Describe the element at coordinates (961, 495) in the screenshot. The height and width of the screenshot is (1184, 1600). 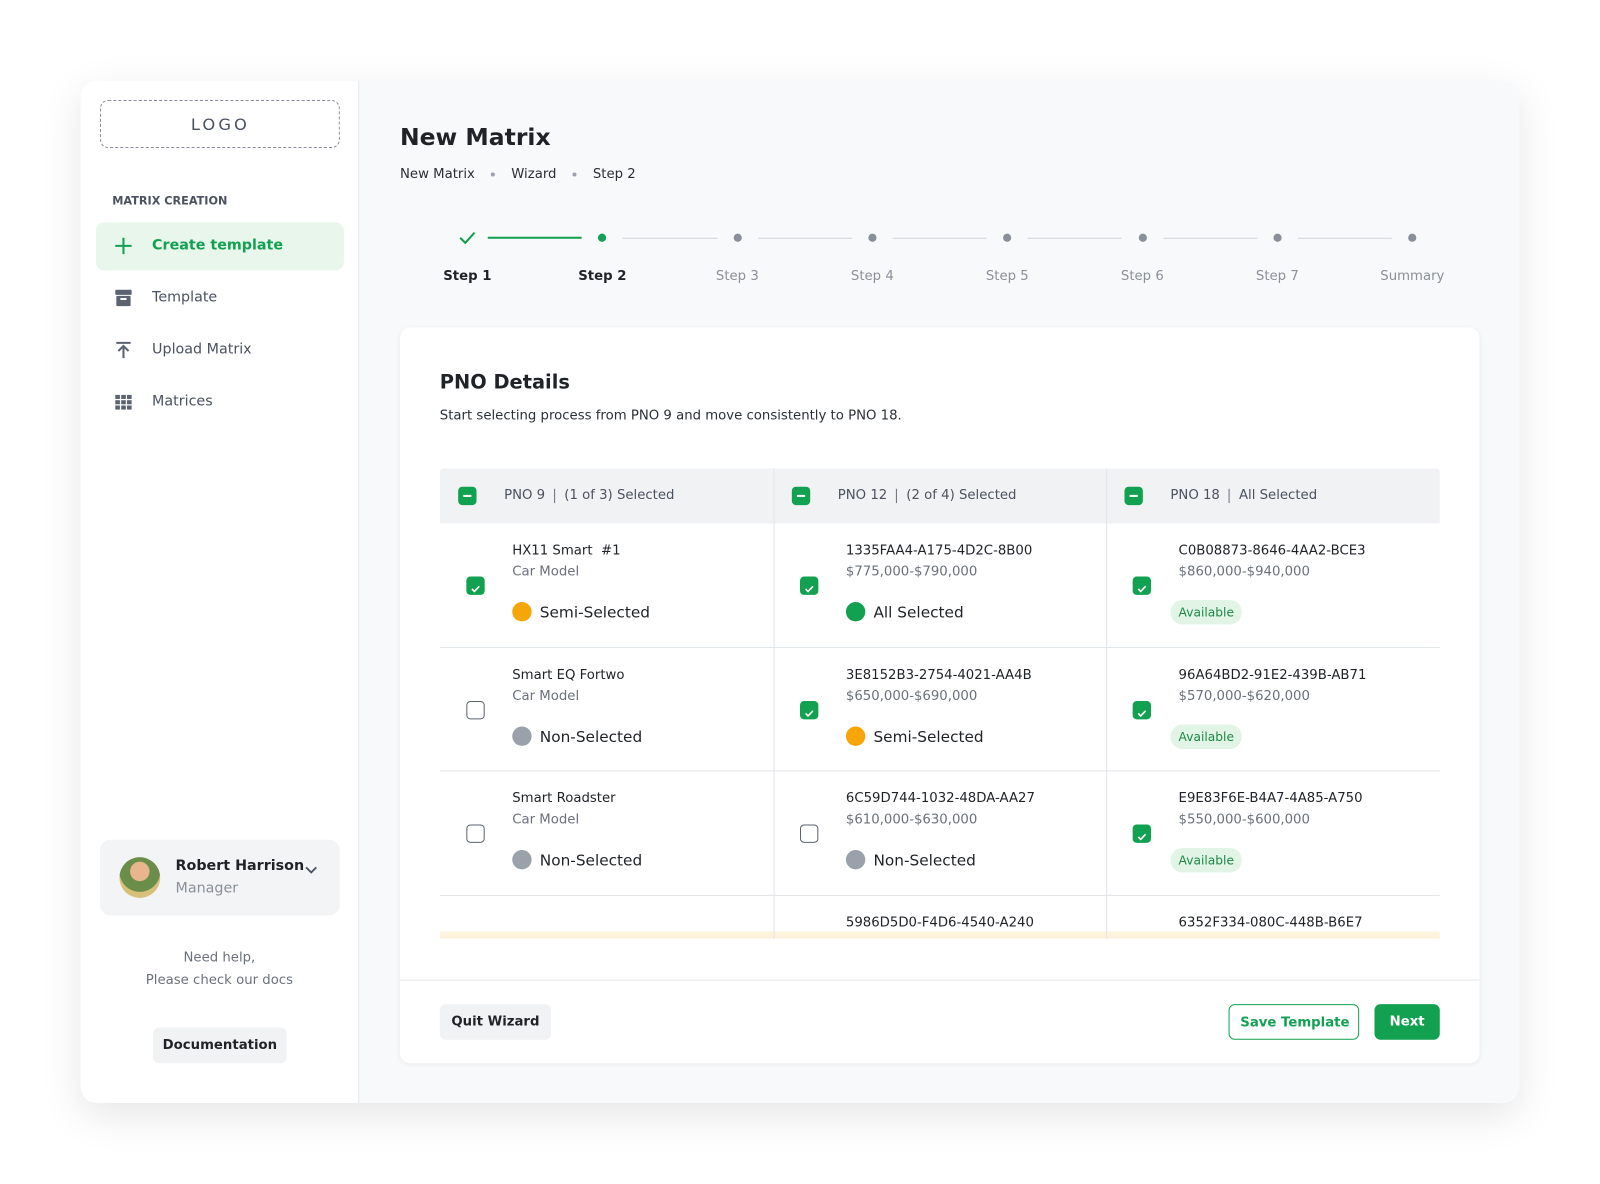
I see `column-selection: (2 of 4) Selected` at that location.